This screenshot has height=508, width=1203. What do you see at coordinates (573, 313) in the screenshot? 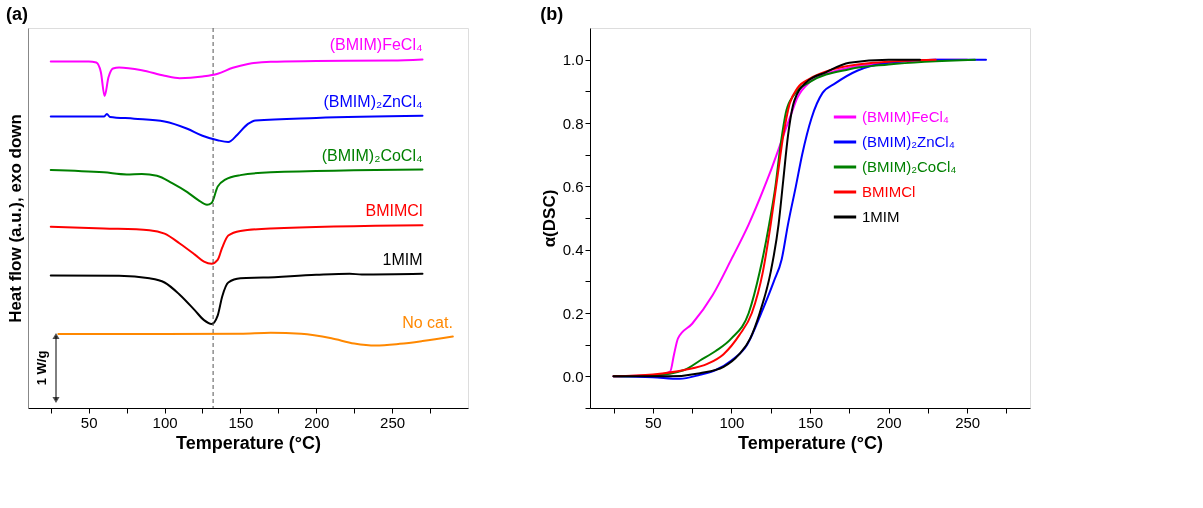
I see `y-tick-label: 0.2` at bounding box center [573, 313].